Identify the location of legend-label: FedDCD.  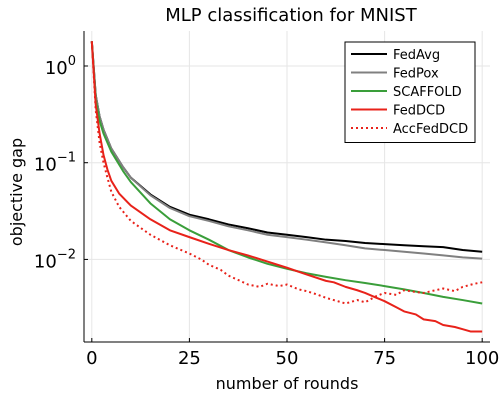
(419, 111).